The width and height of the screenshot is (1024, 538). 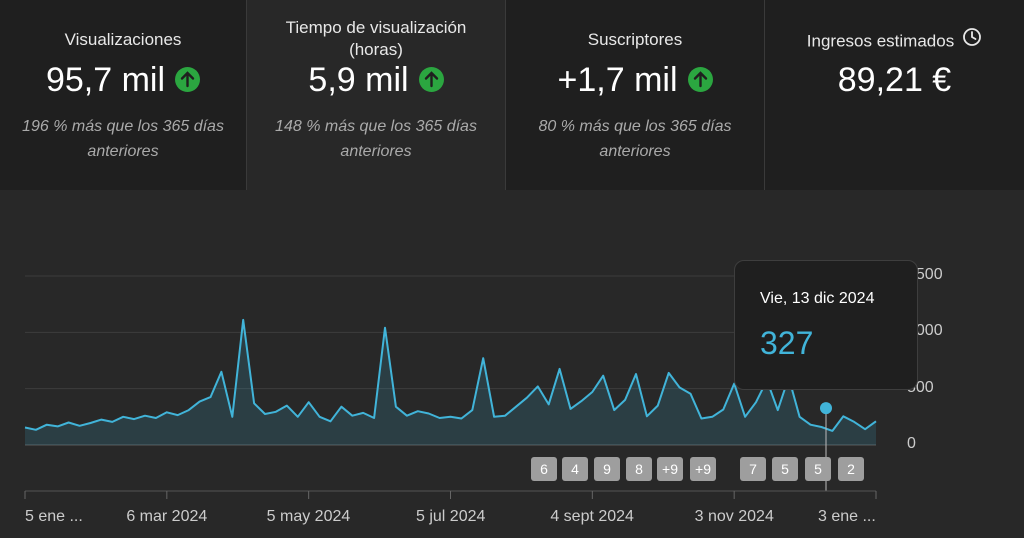 I want to click on card-title-line: (horas), so click(x=376, y=49).